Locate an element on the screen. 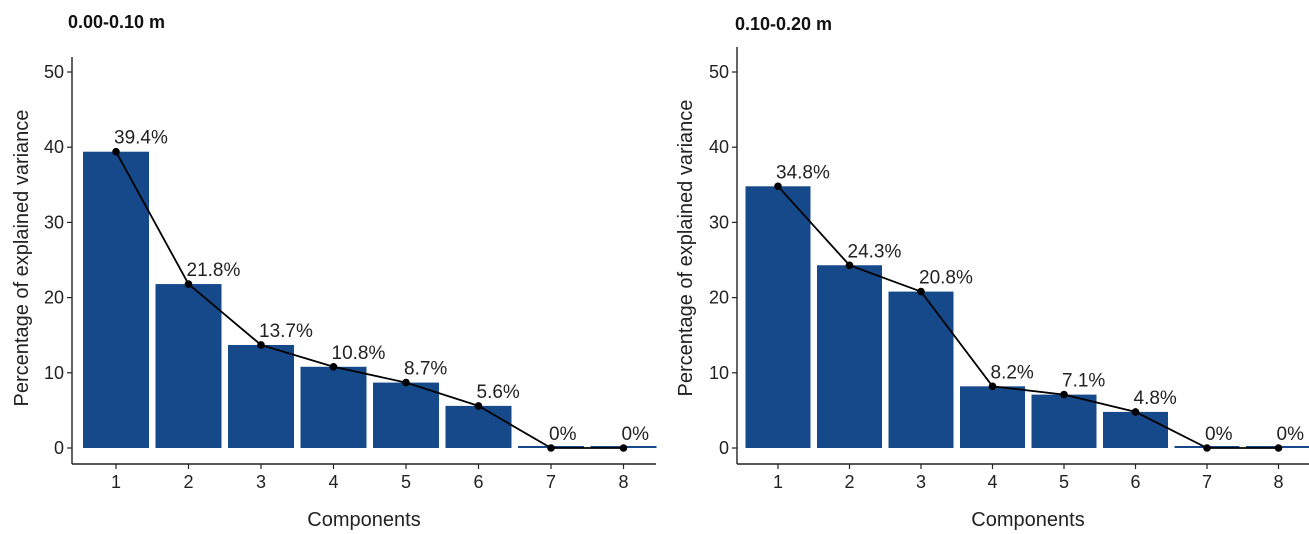 Image resolution: width=1309 pixels, height=534 pixels. panel-title: 0.00-0.10 m is located at coordinates (116, 22).